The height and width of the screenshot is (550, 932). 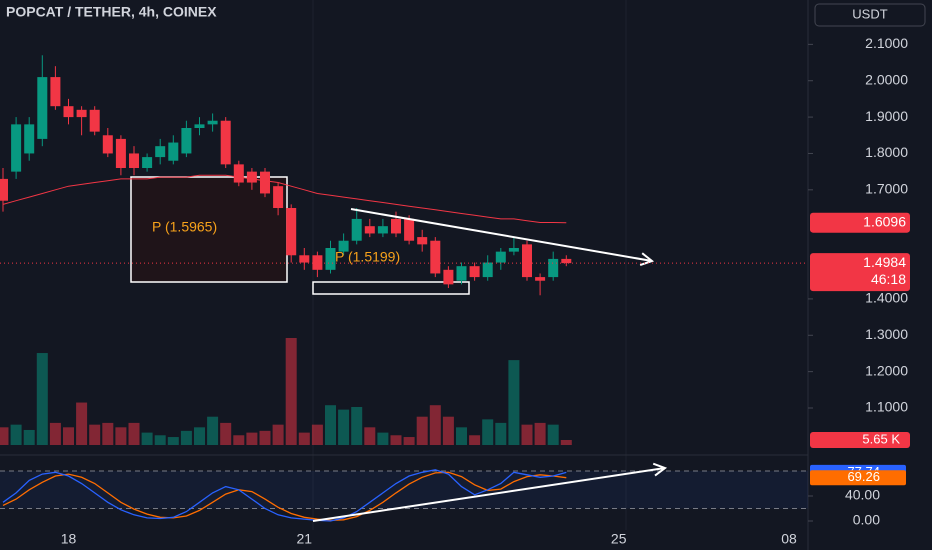 I want to click on y-tick-label: 1.8000, so click(x=886, y=152).